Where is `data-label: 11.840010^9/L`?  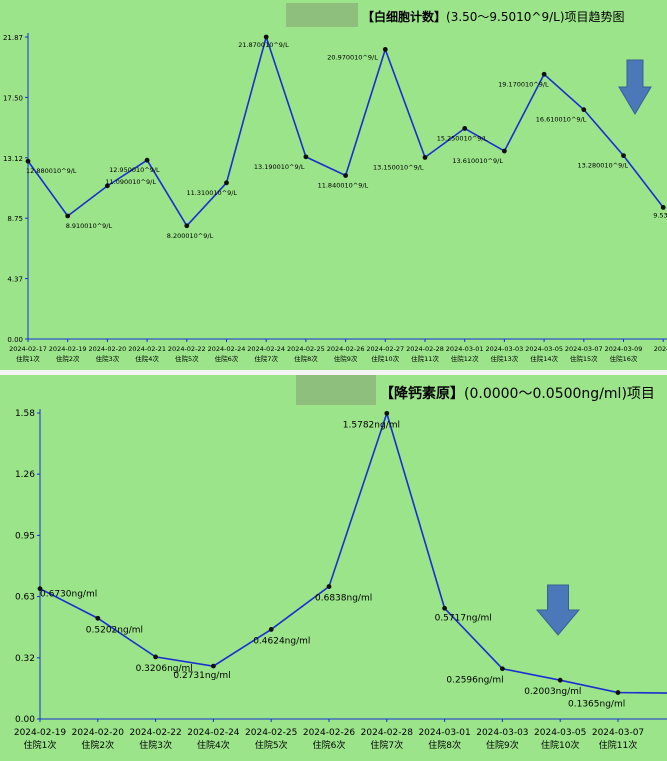 data-label: 11.840010^9/L is located at coordinates (343, 186).